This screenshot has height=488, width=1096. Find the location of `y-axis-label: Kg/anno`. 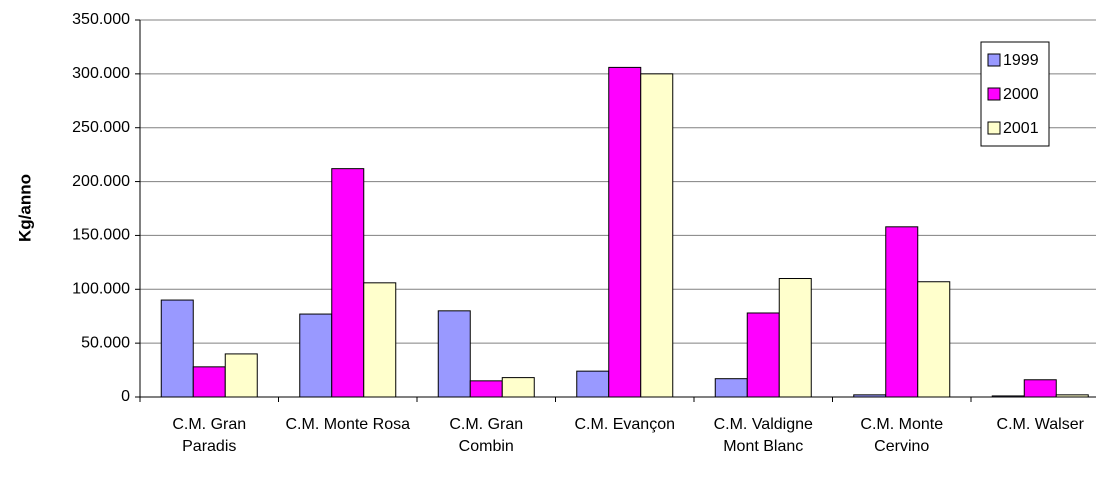

y-axis-label: Kg/anno is located at coordinates (24, 208).